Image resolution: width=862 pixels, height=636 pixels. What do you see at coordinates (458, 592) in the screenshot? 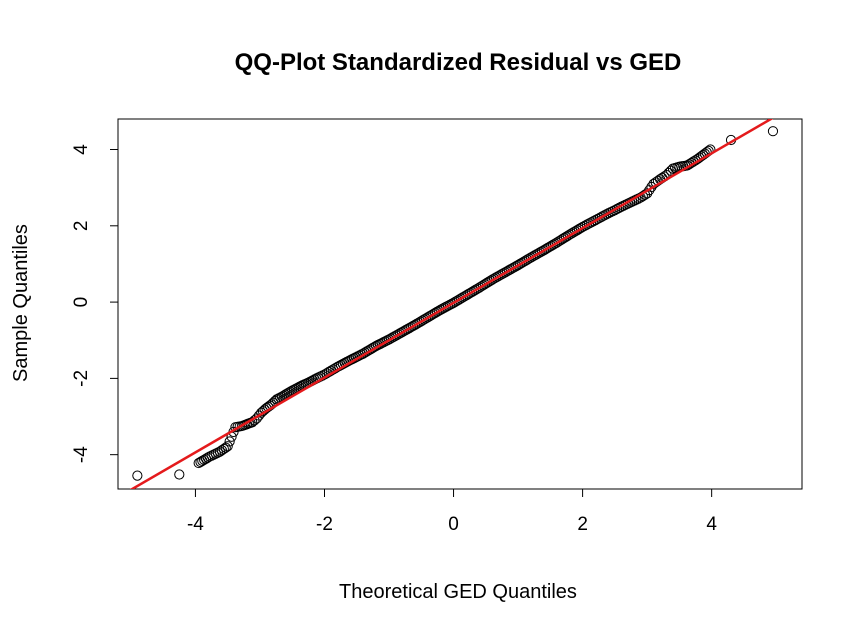
I see `x-axis-label: Theoretical GED Quantiles` at bounding box center [458, 592].